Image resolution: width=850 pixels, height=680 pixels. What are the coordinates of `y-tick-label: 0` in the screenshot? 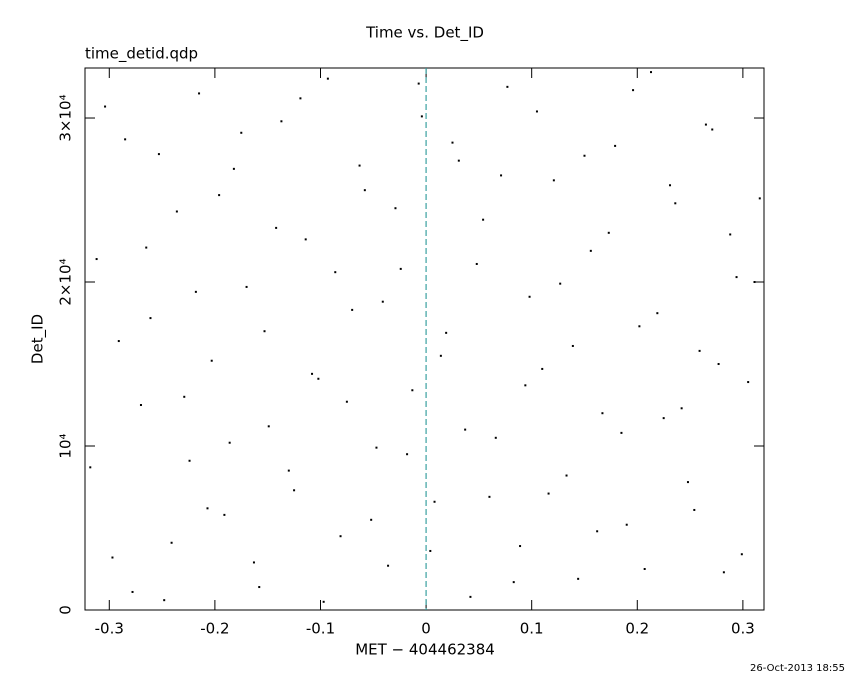 It's located at (66, 610).